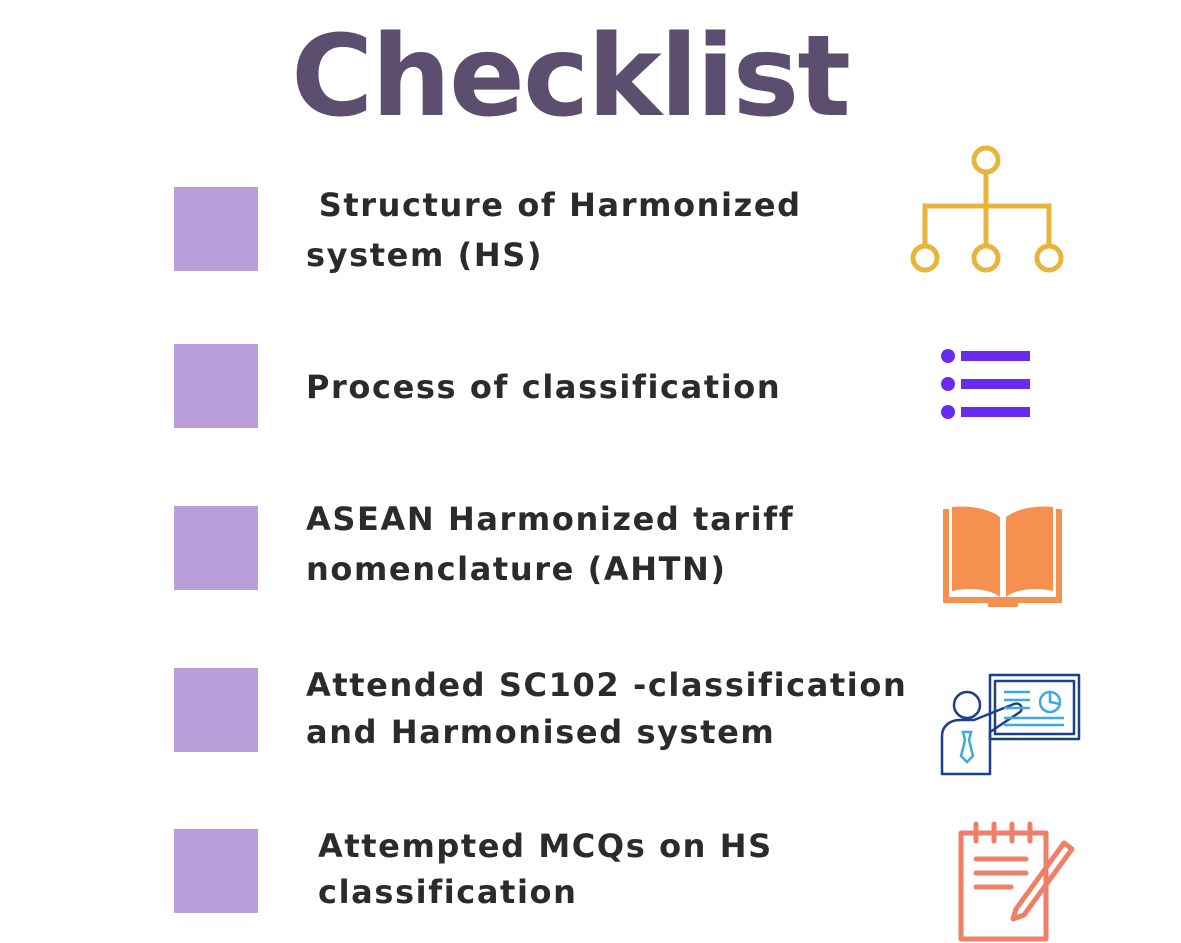 Image resolution: width=1181 pixels, height=943 pixels. What do you see at coordinates (554, 205) in the screenshot?
I see `item-label-line-1: Structure of Harmonized` at bounding box center [554, 205].